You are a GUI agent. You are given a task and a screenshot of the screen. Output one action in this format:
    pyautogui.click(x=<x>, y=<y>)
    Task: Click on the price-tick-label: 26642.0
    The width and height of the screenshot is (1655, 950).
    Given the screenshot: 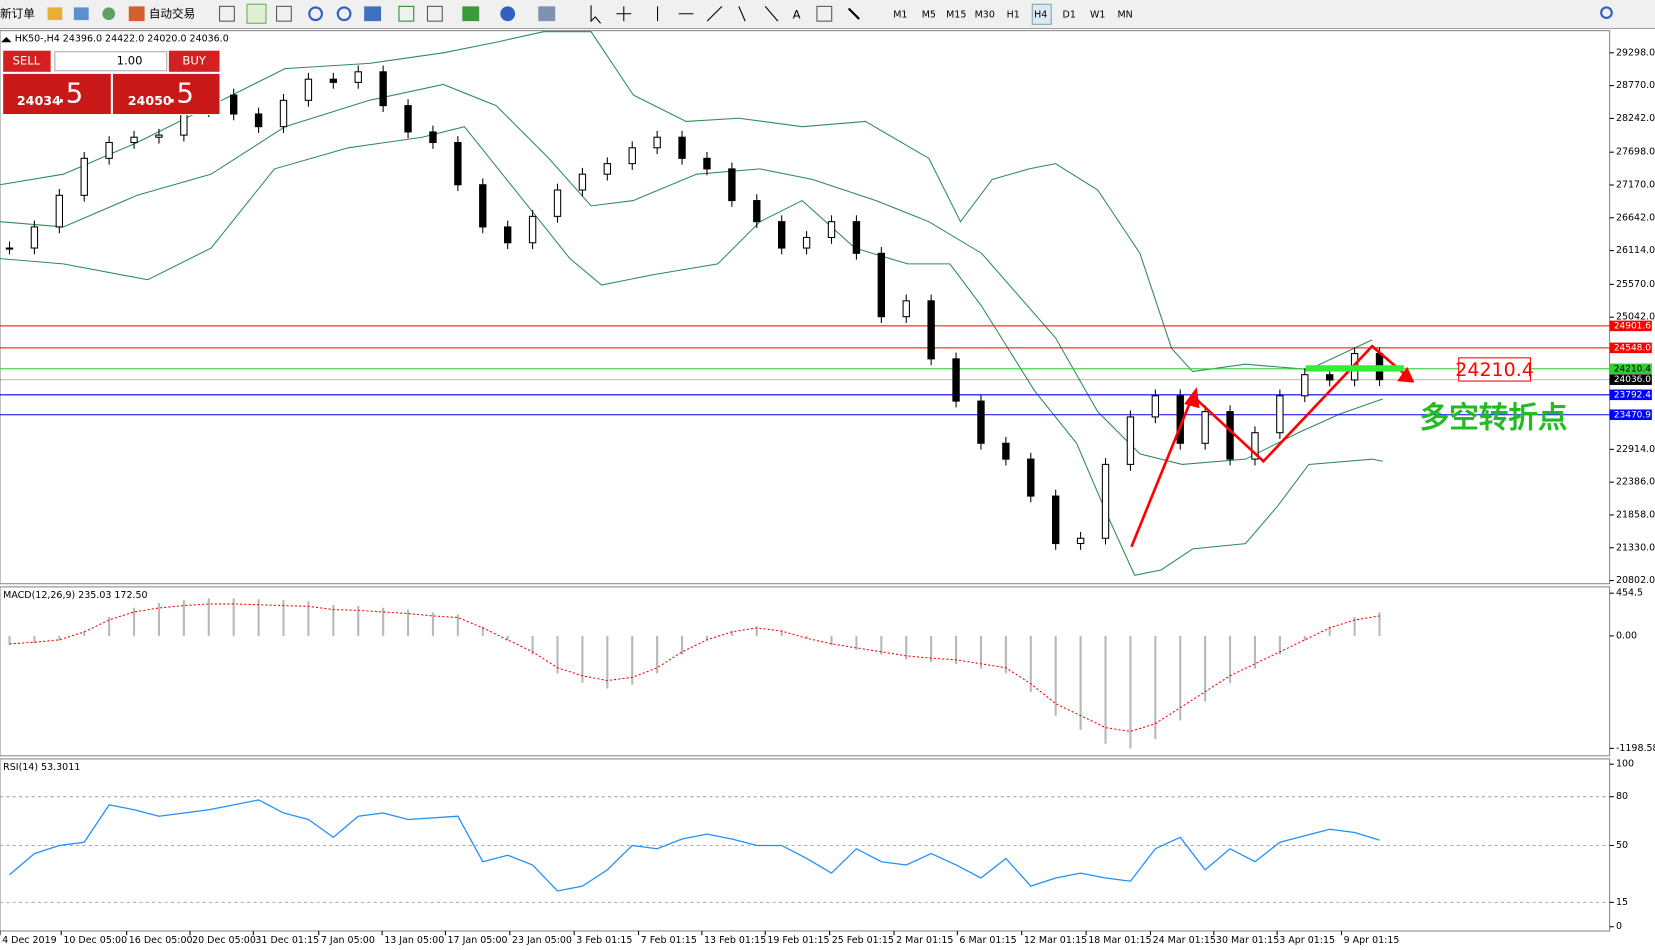 What is the action you would take?
    pyautogui.click(x=1635, y=217)
    